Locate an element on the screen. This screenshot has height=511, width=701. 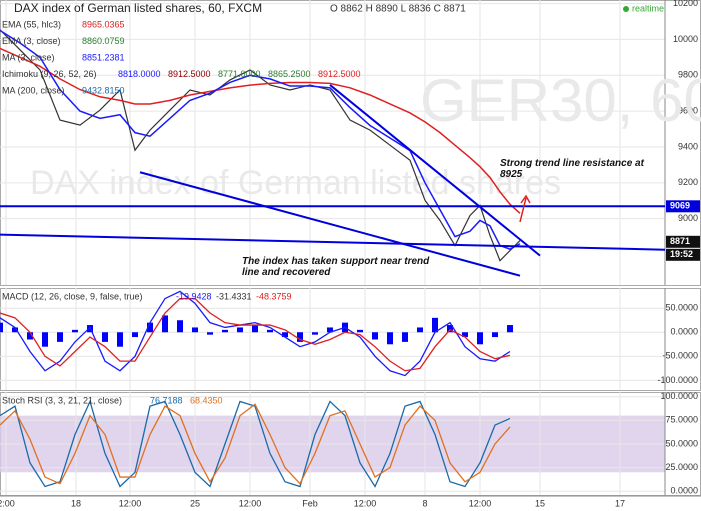
indicator-value: 8860.0759 is located at coordinates (103, 41).